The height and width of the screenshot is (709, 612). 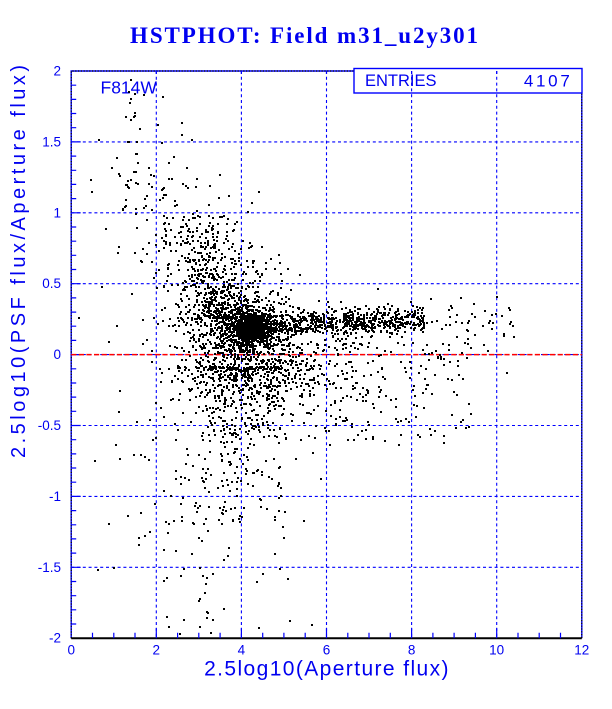 What do you see at coordinates (19, 259) in the screenshot?
I see `svg-text:2.5log10(PSF flux/Aperture flu: 2.5log10(PSF flux/Aperture flux)` at bounding box center [19, 259].